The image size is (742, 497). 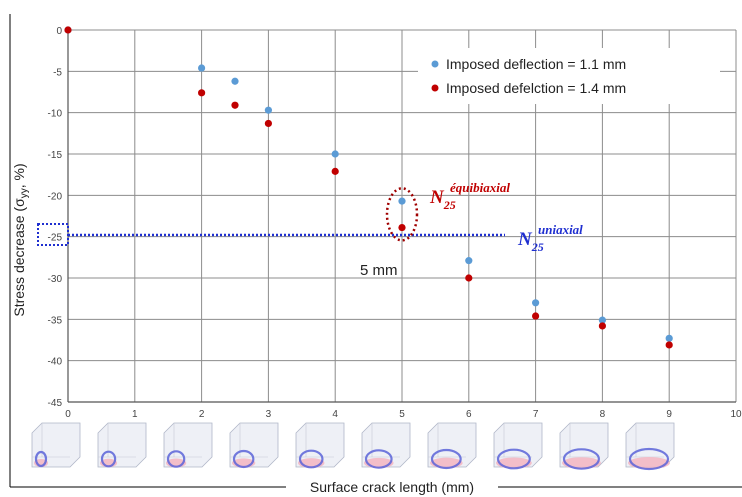 What do you see at coordinates (202, 414) in the screenshot?
I see `x-tick-label: 2` at bounding box center [202, 414].